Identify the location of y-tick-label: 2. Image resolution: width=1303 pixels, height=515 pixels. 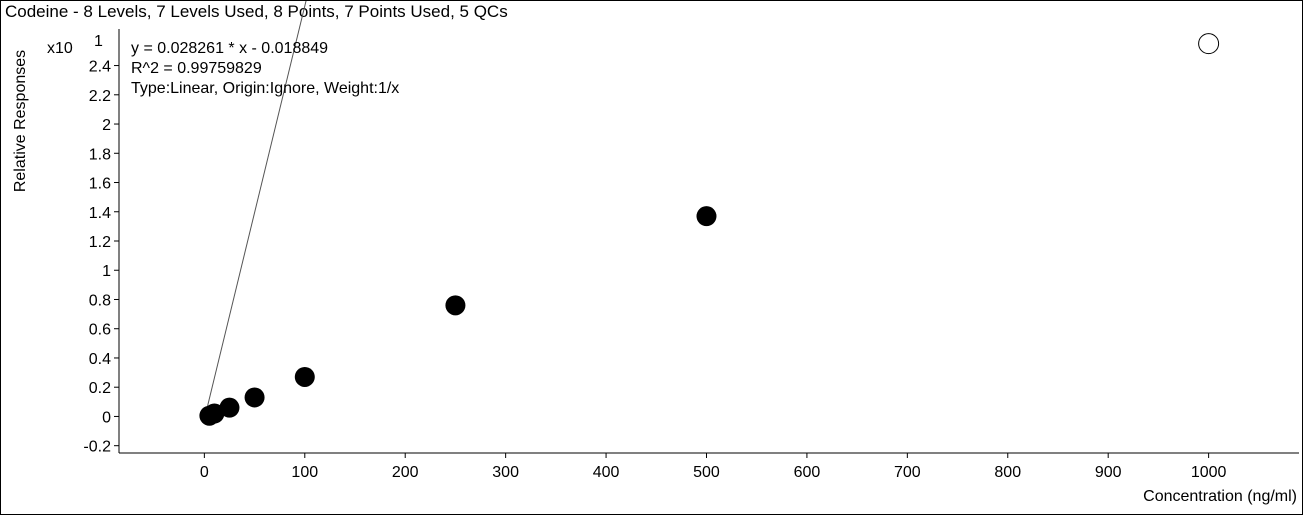
(106, 125).